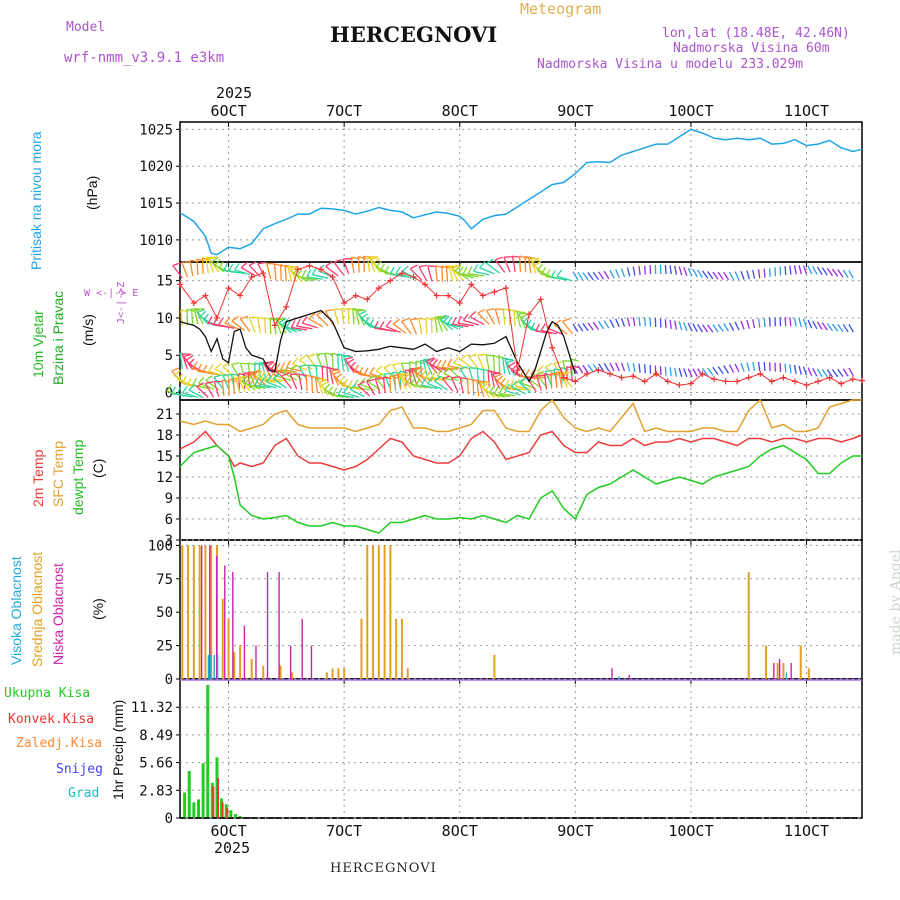  What do you see at coordinates (189, 794) in the screenshot?
I see `precip-total-bar` at bounding box center [189, 794].